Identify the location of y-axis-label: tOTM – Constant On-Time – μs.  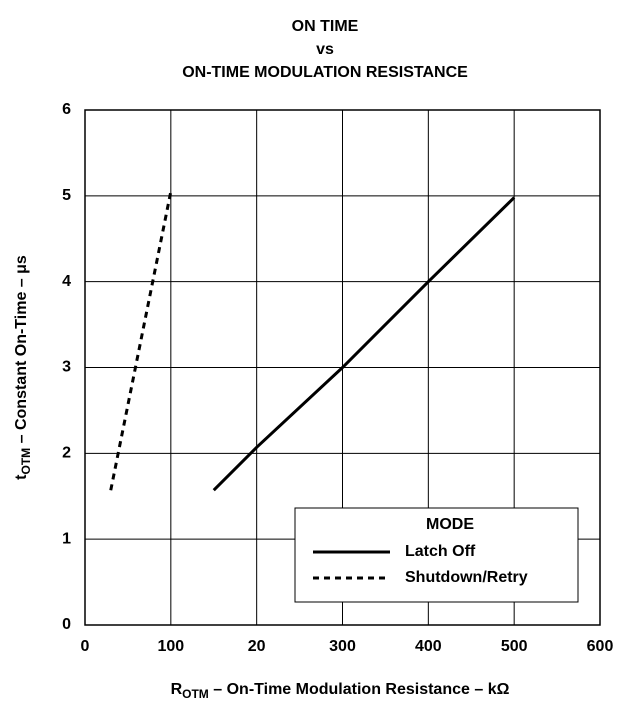
(23, 367).